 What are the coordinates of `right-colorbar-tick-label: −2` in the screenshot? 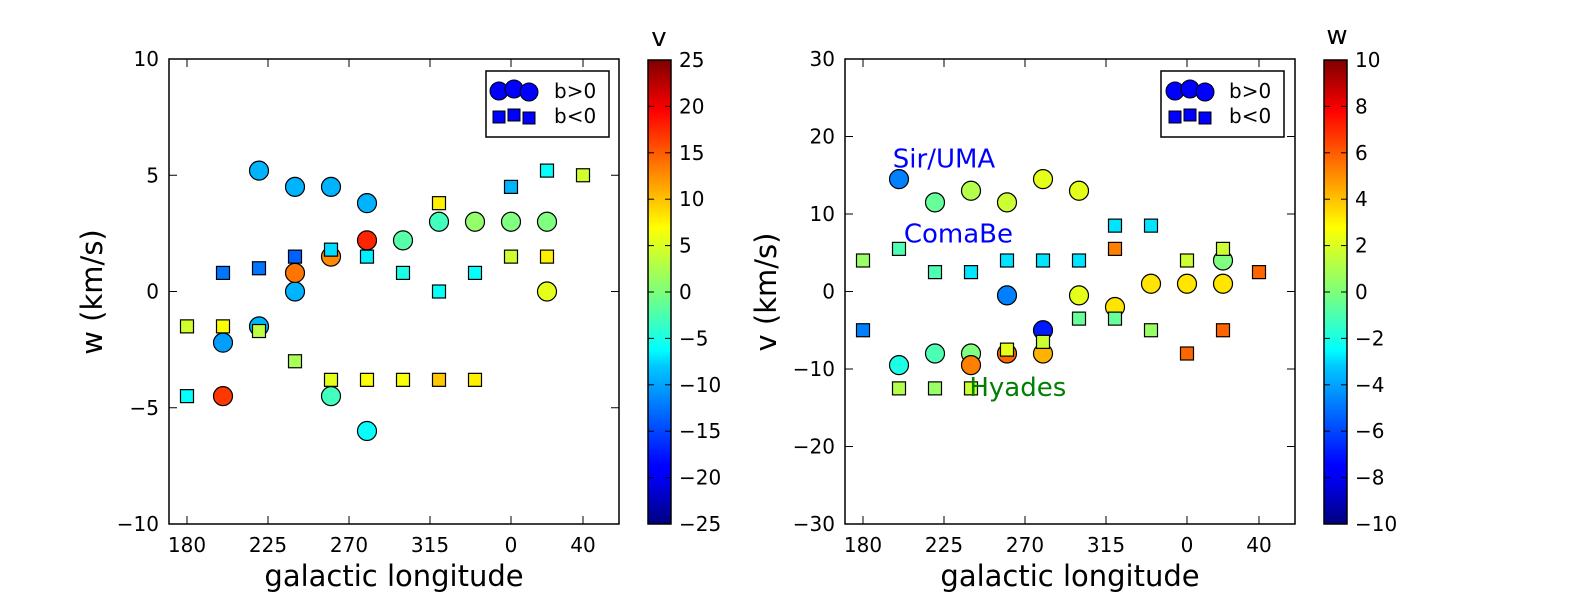 It's located at (1369, 338).